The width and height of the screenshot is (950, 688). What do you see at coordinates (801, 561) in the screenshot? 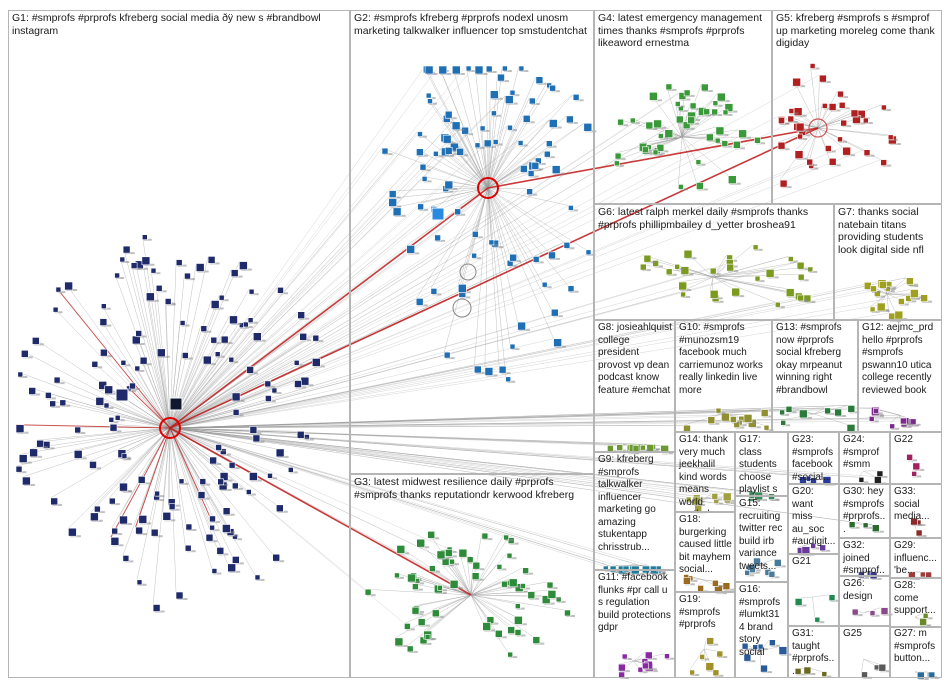
I see `group-label-g21: G21` at bounding box center [801, 561].